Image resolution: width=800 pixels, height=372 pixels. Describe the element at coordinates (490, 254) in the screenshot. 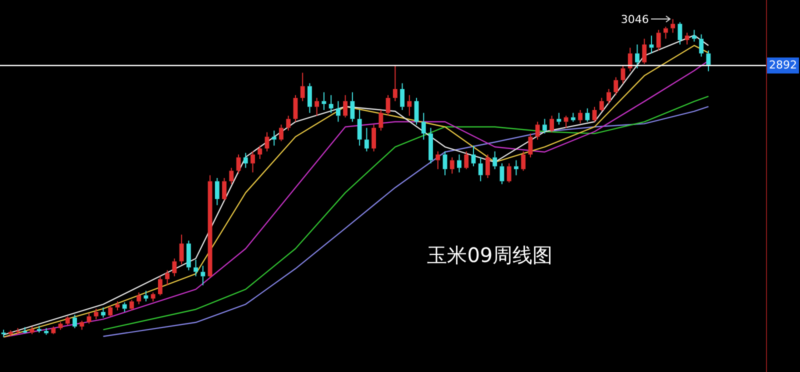

I see `annotation: 玉米09周线图` at that location.